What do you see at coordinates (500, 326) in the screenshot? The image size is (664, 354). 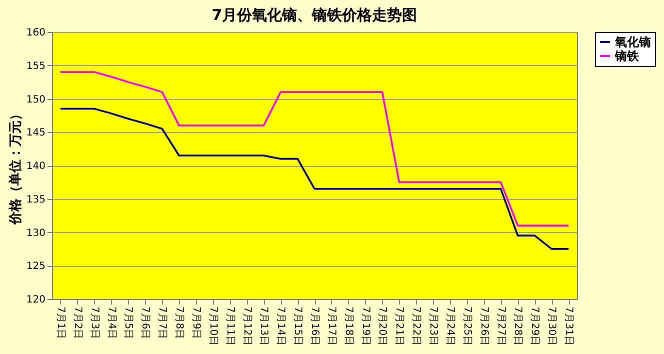 I see `x-tick-label: 7月27日` at bounding box center [500, 326].